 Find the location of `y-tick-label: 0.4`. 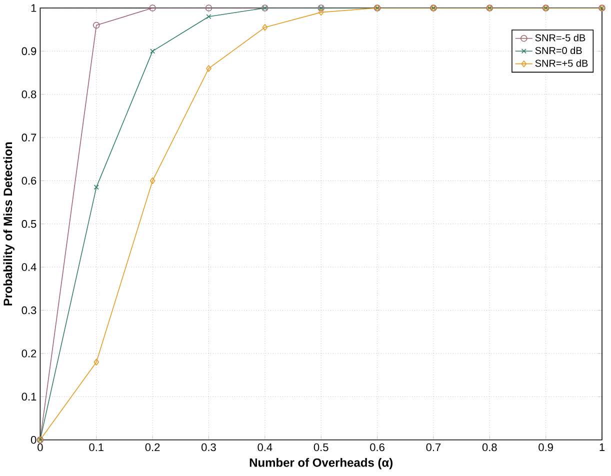

y-tick-label: 0.4 is located at coordinates (29, 267).